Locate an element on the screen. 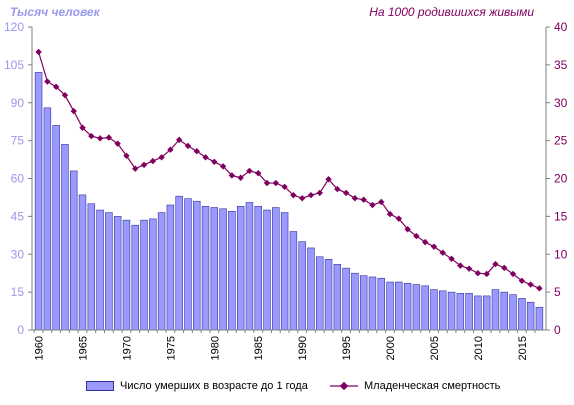 Image resolution: width=574 pixels, height=405 pixels. mortality-point-2016 is located at coordinates (530, 284).